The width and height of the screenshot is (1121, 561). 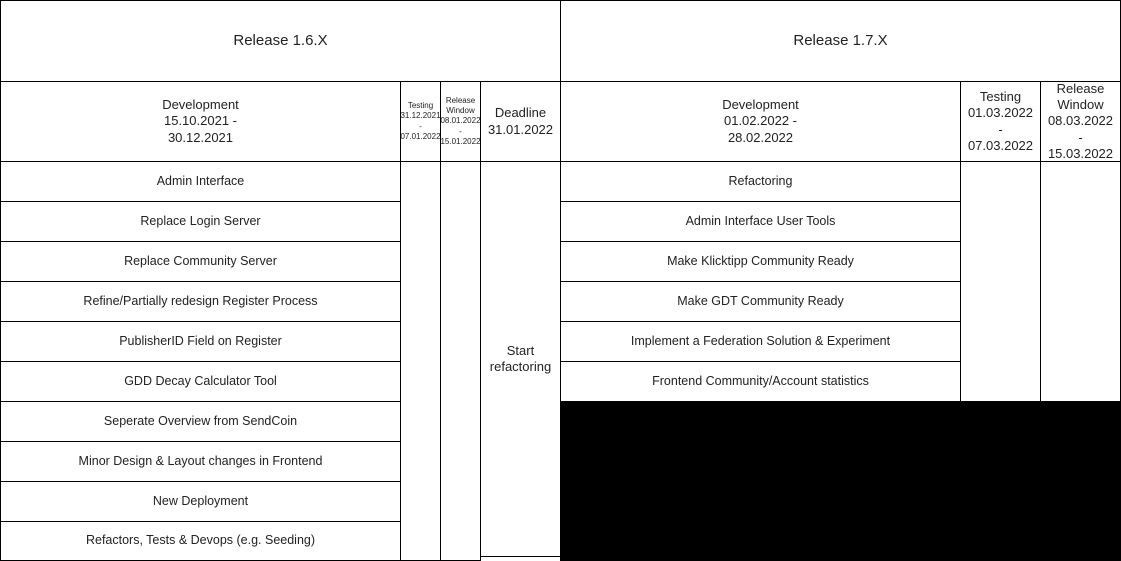 I want to click on release-17x-development-header: Development 01.02.2022 - 28.02.2022, so click(x=760, y=121).